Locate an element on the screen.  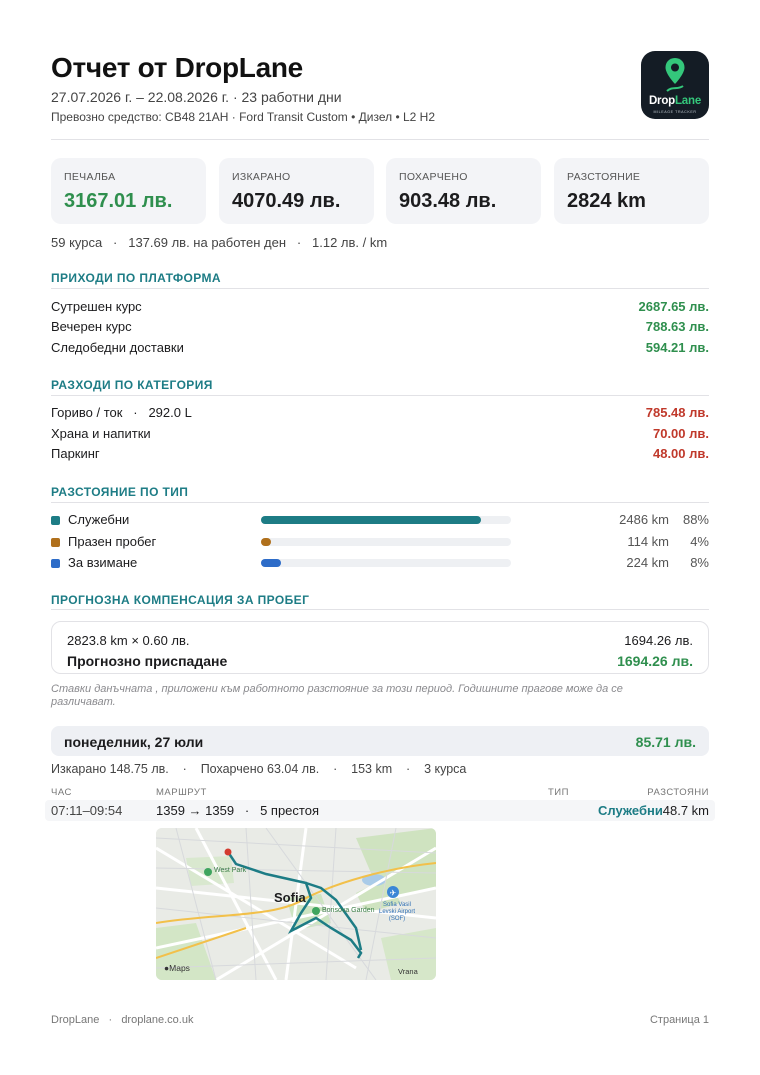
card-value: 903.48 лв. is located at coordinates (448, 201).